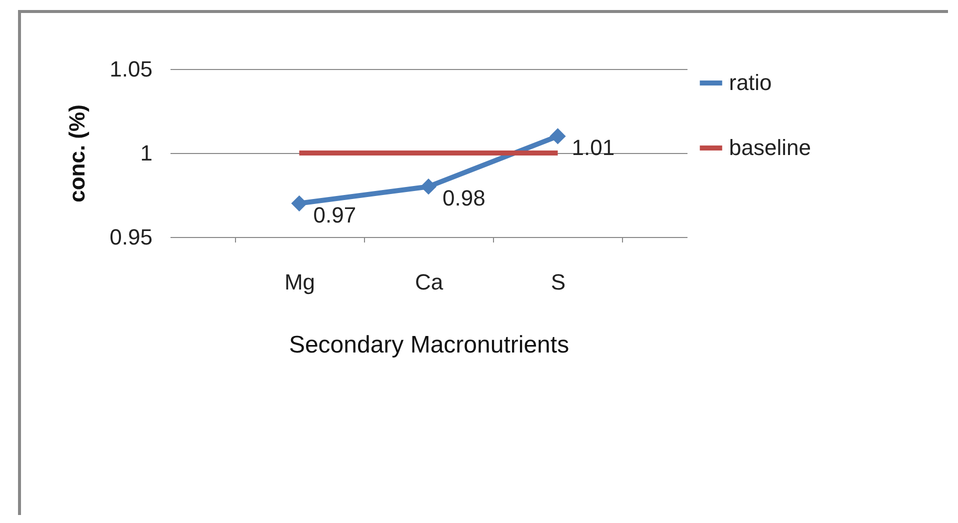 The image size is (958, 523). What do you see at coordinates (558, 282) in the screenshot?
I see `x-tick-label: S` at bounding box center [558, 282].